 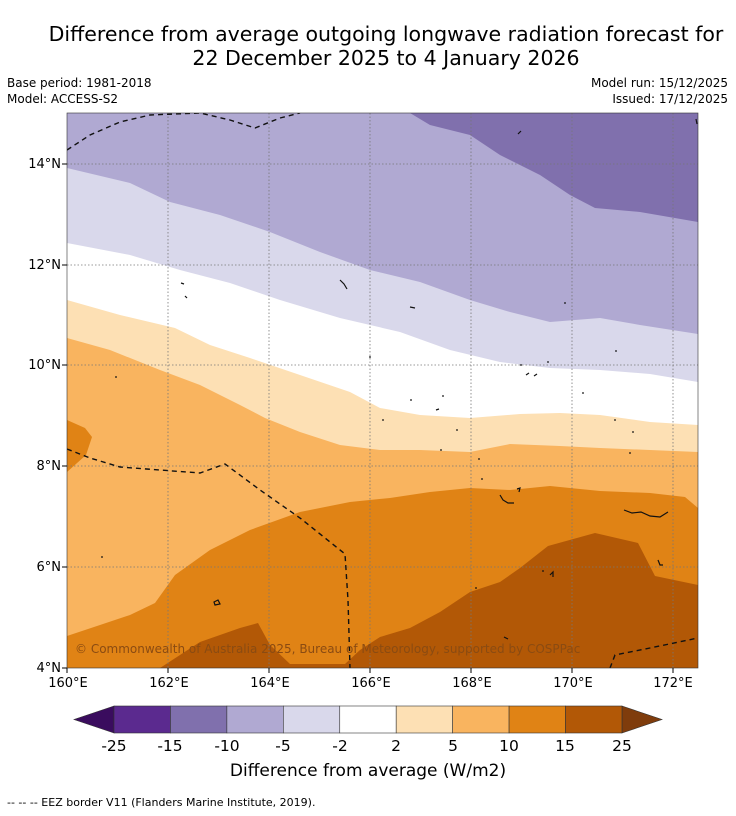 I want to click on model-run: Model run: 15/12/2025, so click(x=659, y=83).